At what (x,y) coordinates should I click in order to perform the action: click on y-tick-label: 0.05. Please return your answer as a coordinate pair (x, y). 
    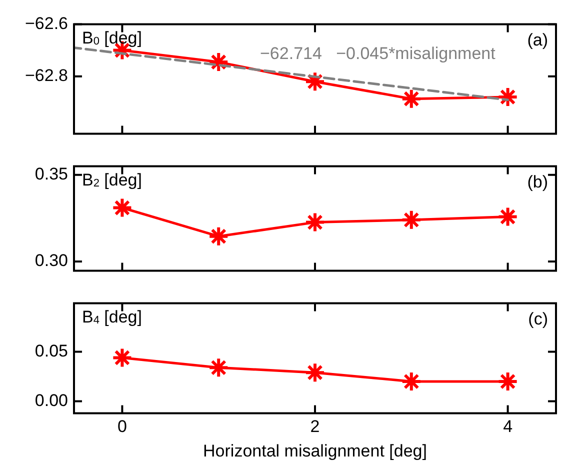
    Looking at the image, I should click on (51, 350).